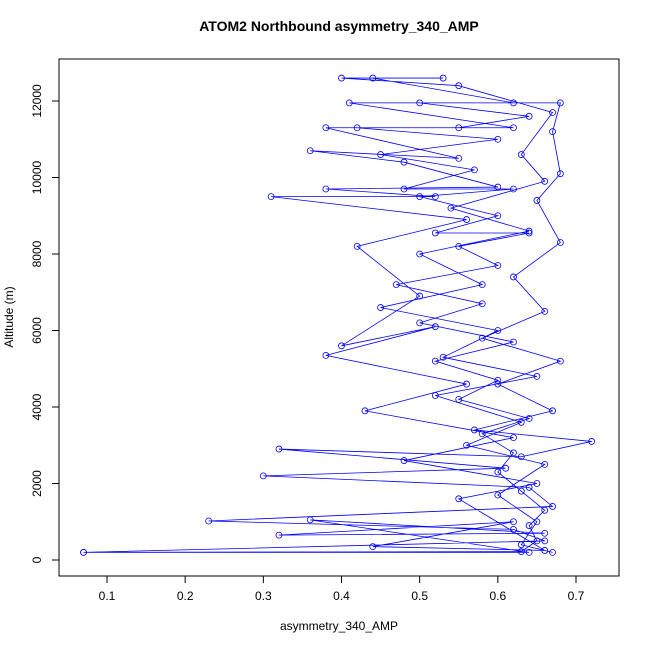 The image size is (650, 650). What do you see at coordinates (37, 330) in the screenshot?
I see `y-tick-label: 6000` at bounding box center [37, 330].